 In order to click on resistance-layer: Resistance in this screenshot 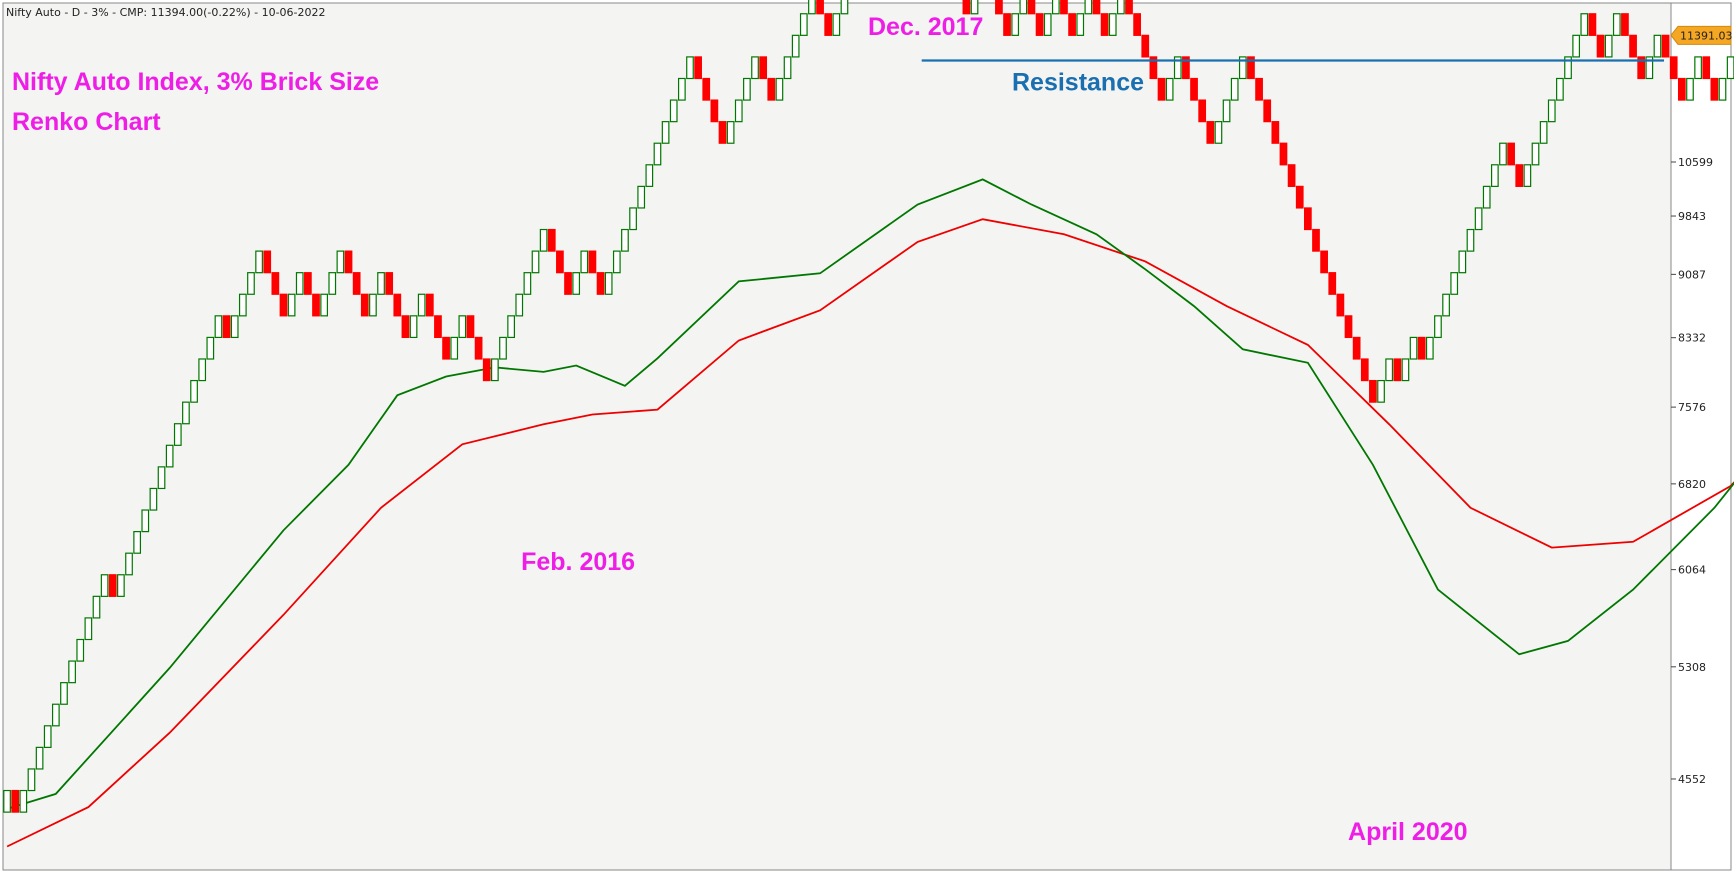, I will do `click(1292, 78)`.